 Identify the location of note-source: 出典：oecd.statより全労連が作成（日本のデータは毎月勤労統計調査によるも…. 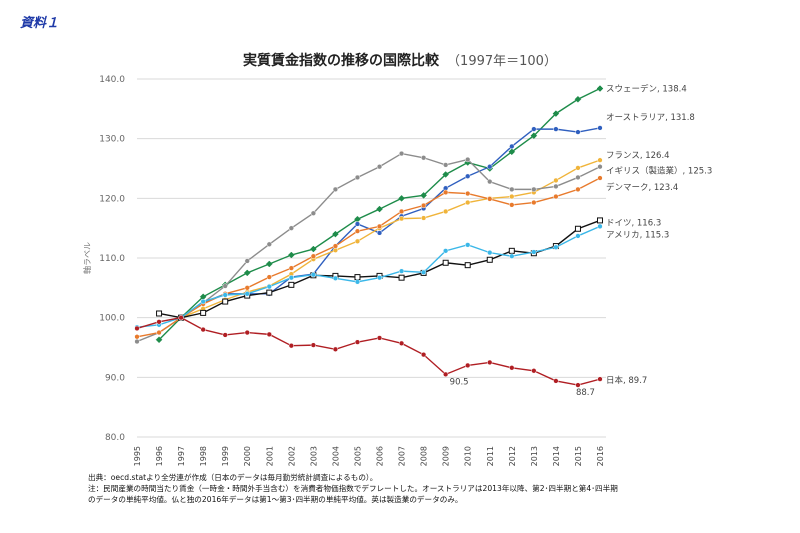
(233, 477).